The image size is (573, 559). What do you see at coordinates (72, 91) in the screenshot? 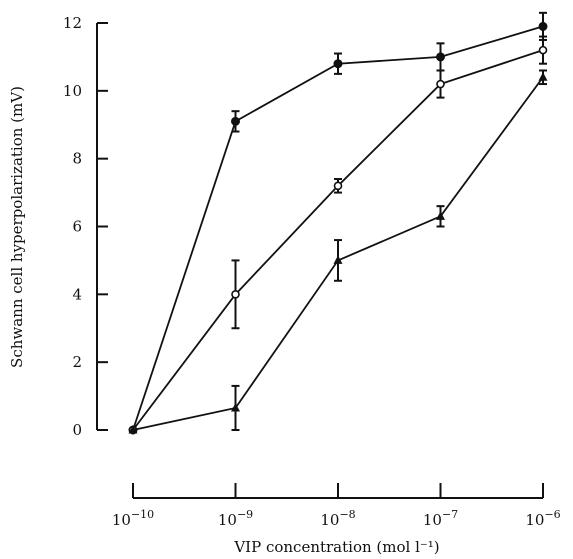
I see `y-tick-label: 10` at bounding box center [72, 91].